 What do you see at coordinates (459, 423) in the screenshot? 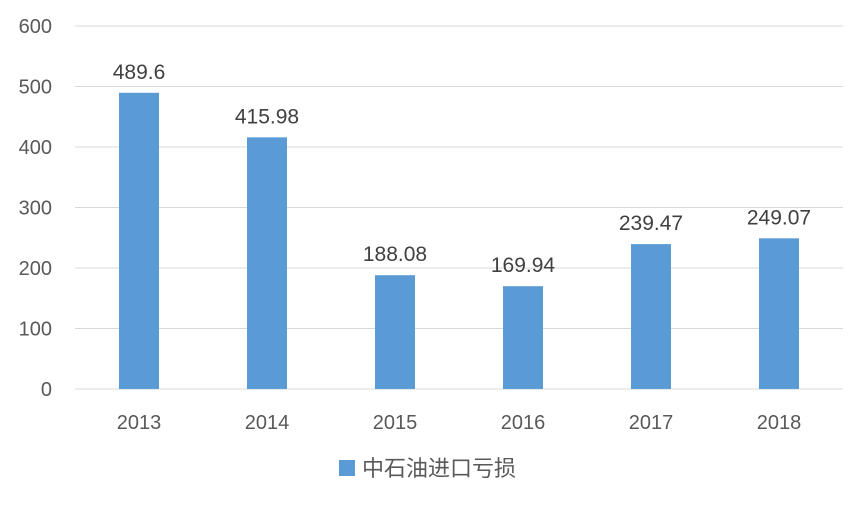
I see `x-axis: 2013 2014 2015 2016 2017 2018` at bounding box center [459, 423].